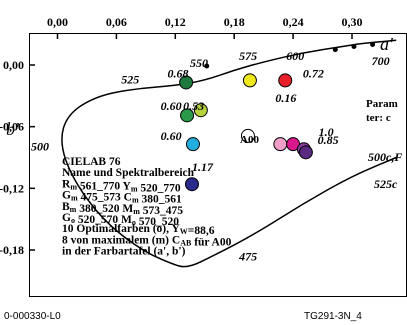 The height and width of the screenshot is (325, 407). I want to click on legend-line: 10 Optimalfarben (o), YW=88,6, so click(138, 230).